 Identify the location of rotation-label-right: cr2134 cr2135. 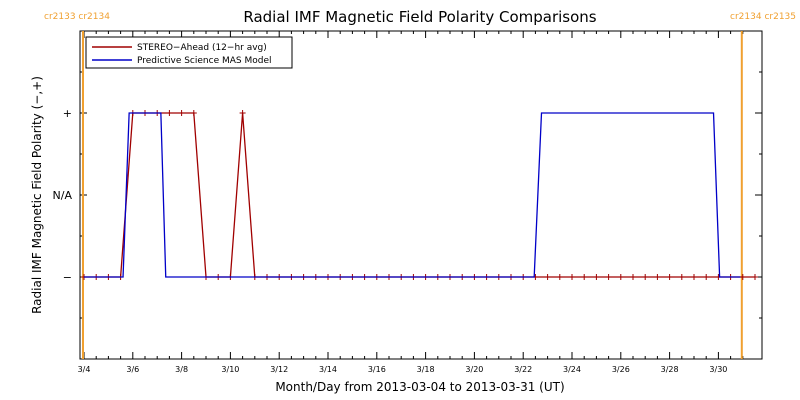
(763, 17).